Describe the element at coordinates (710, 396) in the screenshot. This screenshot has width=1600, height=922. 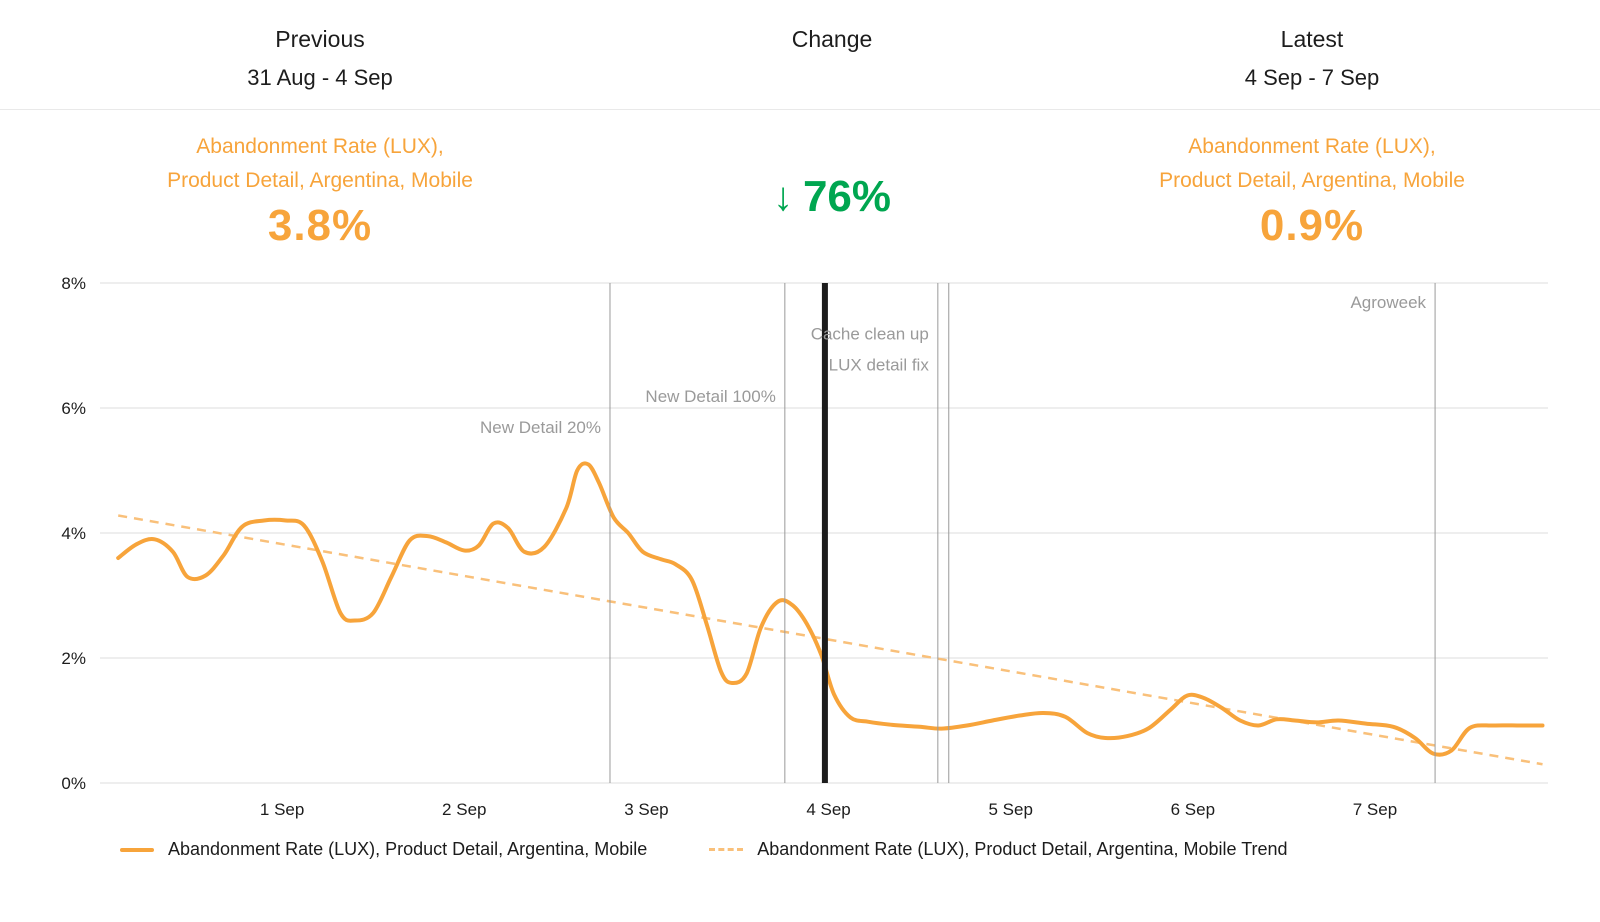
I see `event-label: New Detail 100%` at that location.